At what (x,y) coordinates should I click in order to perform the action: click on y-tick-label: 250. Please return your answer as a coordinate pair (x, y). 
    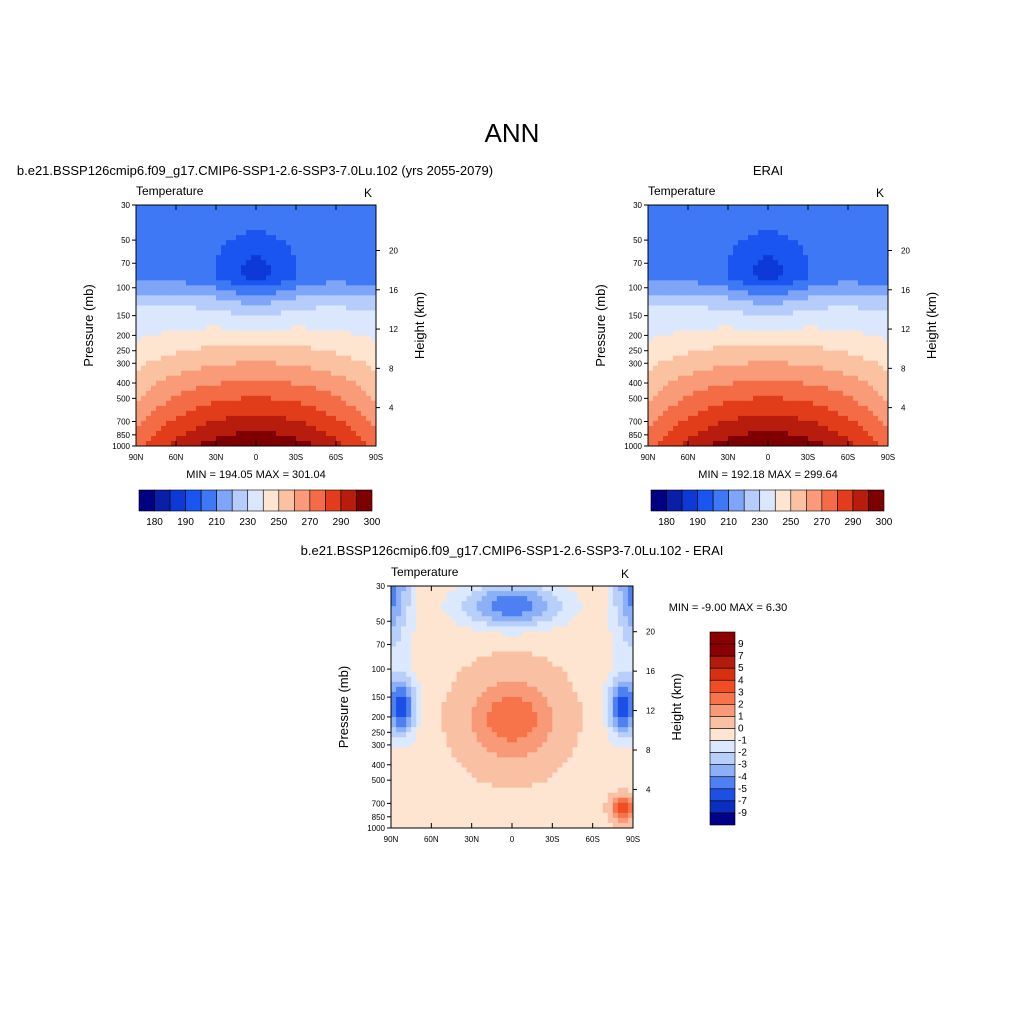
    Looking at the image, I should click on (636, 351).